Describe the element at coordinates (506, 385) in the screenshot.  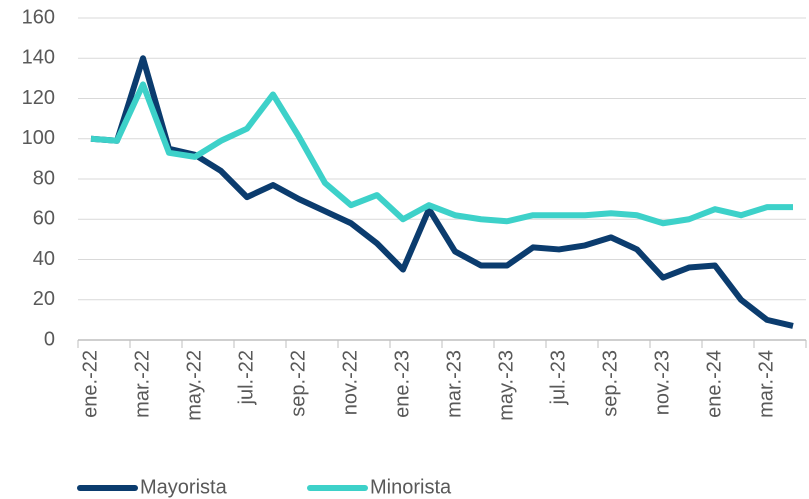
I see `x-tick-label: may.-23` at that location.